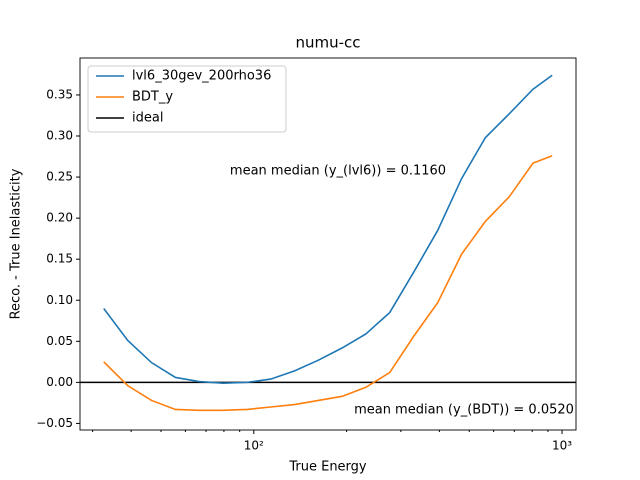 The width and height of the screenshot is (640, 480). Describe the element at coordinates (59, 94) in the screenshot. I see `y-tick-label: 0.35` at that location.